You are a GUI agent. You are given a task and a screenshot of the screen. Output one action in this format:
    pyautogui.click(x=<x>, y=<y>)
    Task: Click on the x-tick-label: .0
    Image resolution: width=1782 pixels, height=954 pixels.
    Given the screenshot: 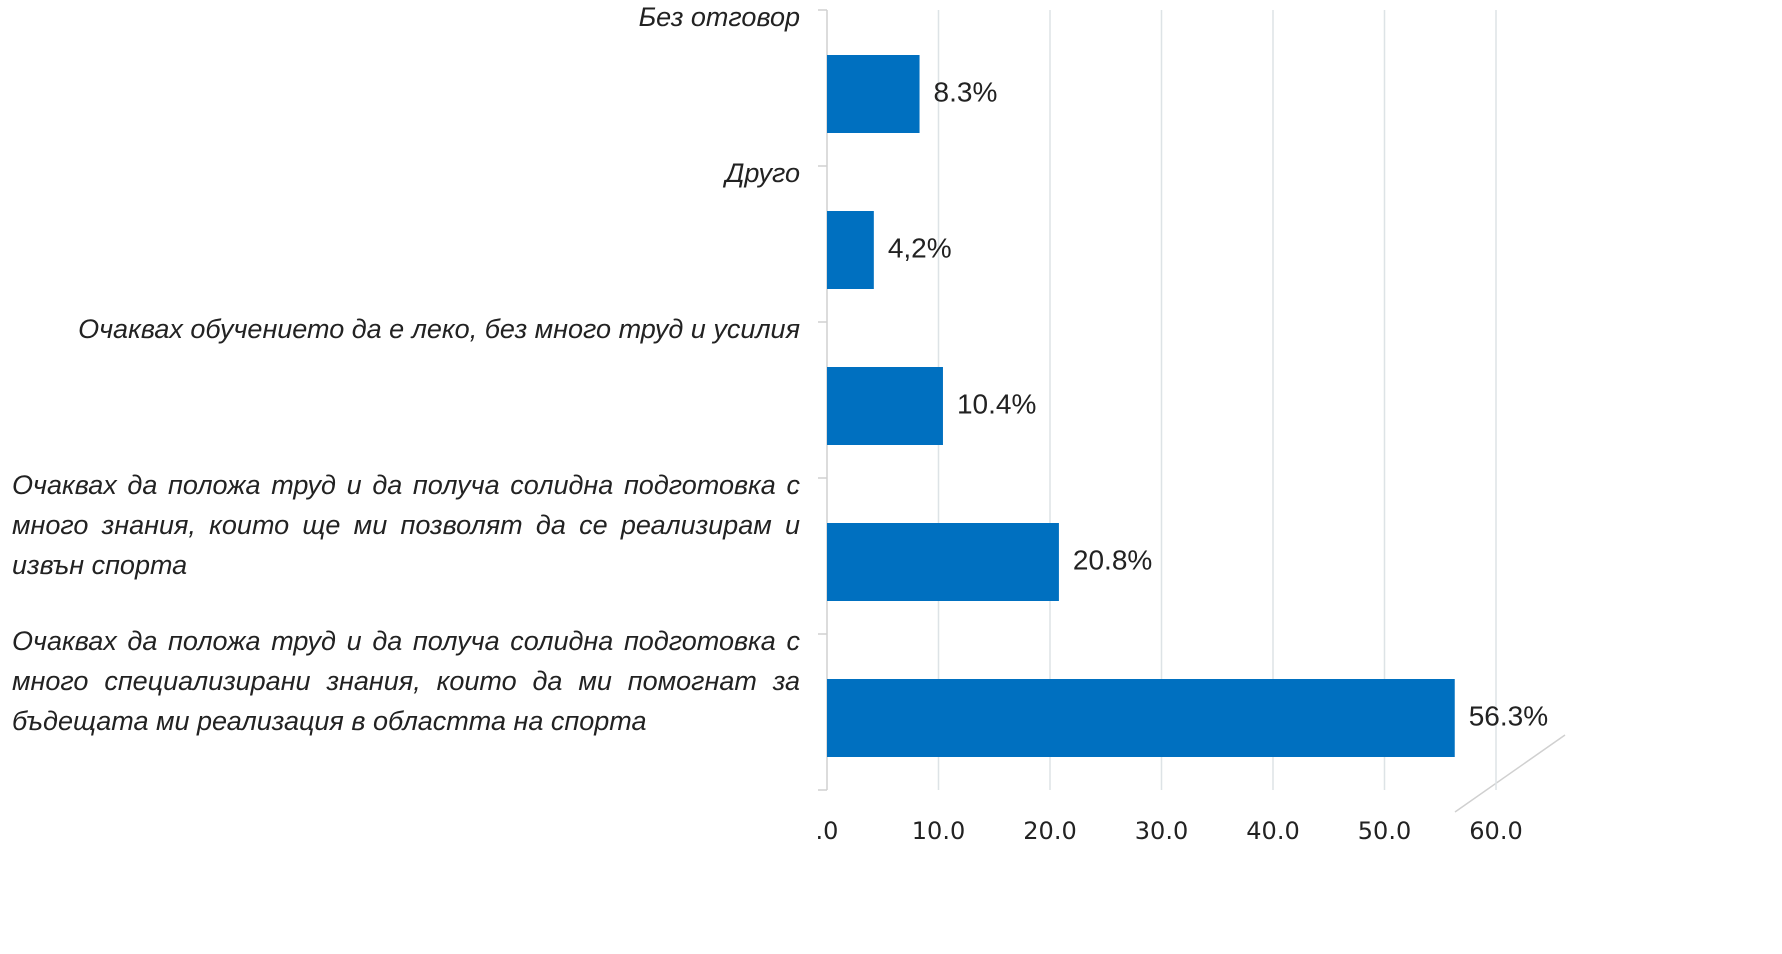 What is the action you would take?
    pyautogui.click(x=827, y=831)
    